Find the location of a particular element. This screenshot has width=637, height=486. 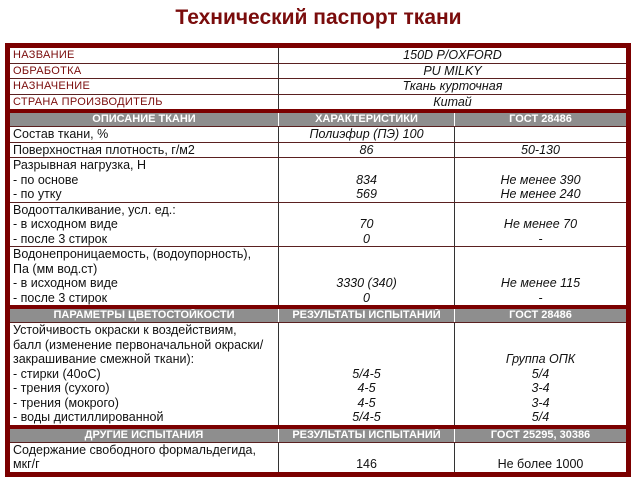

info-value: Китай is located at coordinates (452, 101).